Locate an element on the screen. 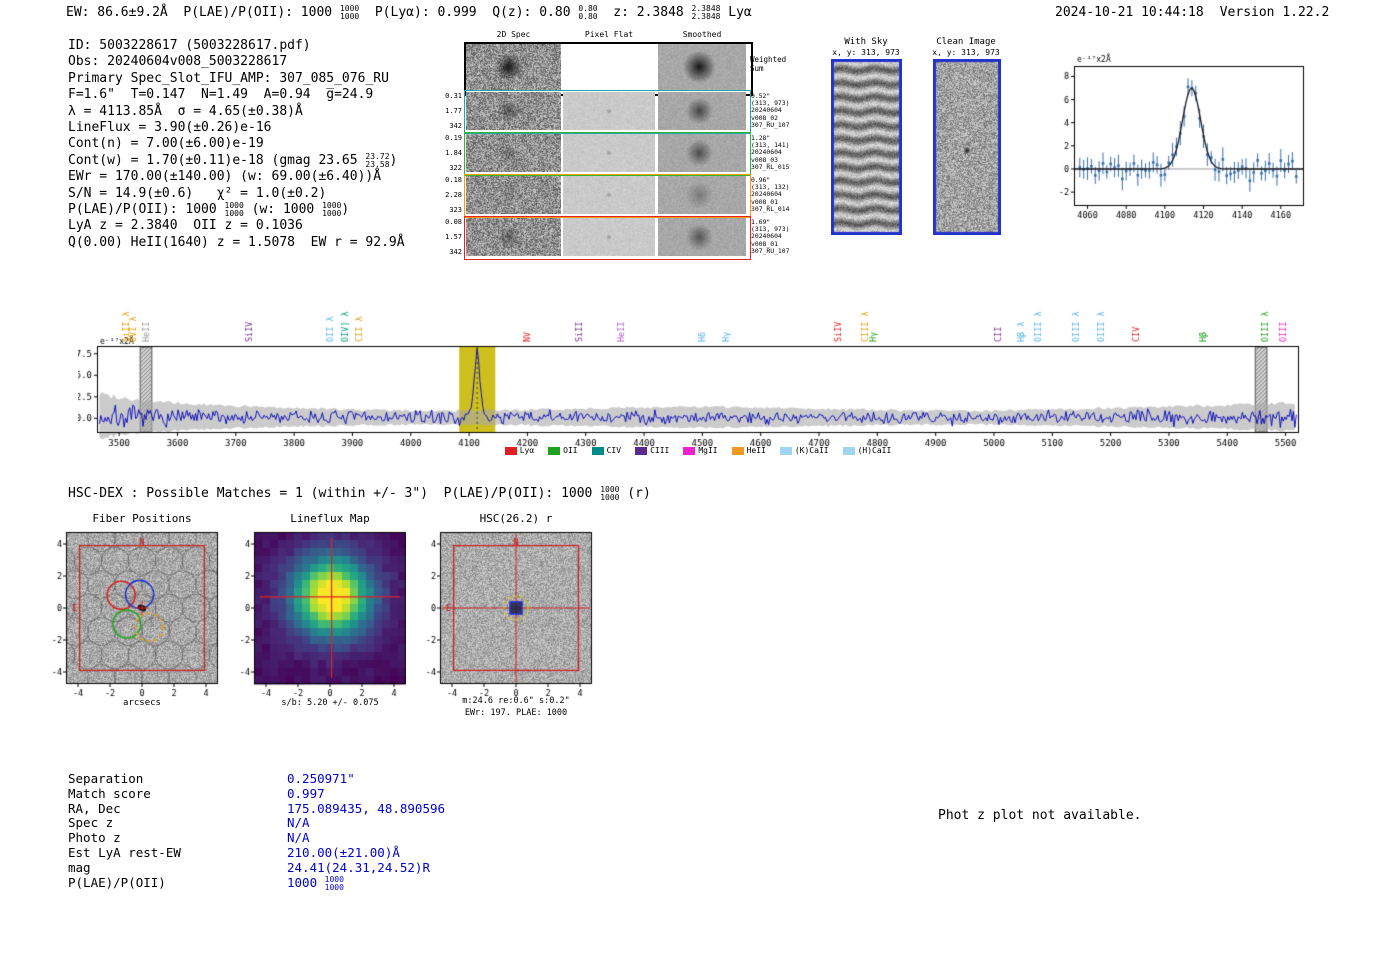  text-segment: N/A is located at coordinates (298, 838).